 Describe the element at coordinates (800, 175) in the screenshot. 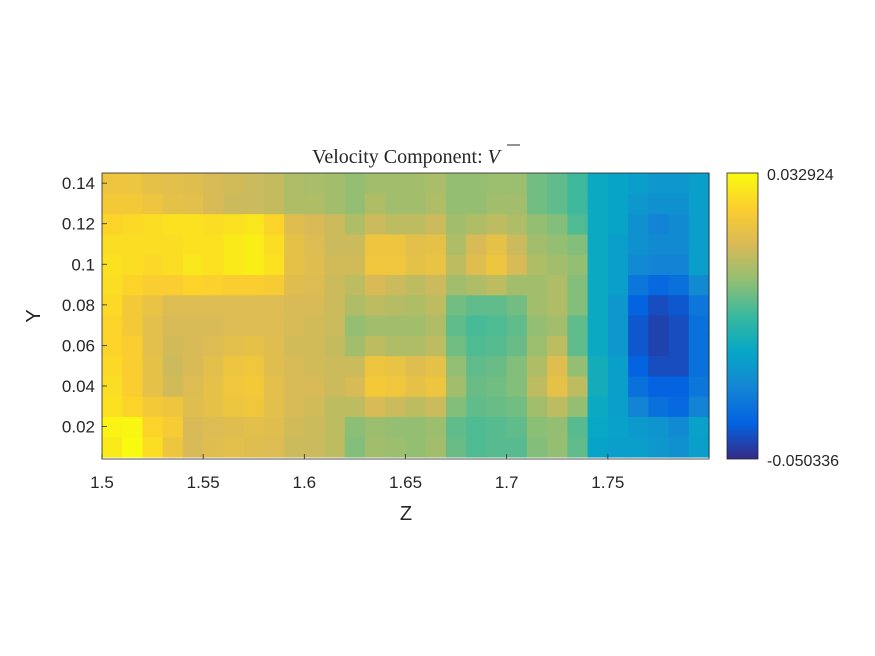

I see `colorbar-max-label: 0.032924` at that location.